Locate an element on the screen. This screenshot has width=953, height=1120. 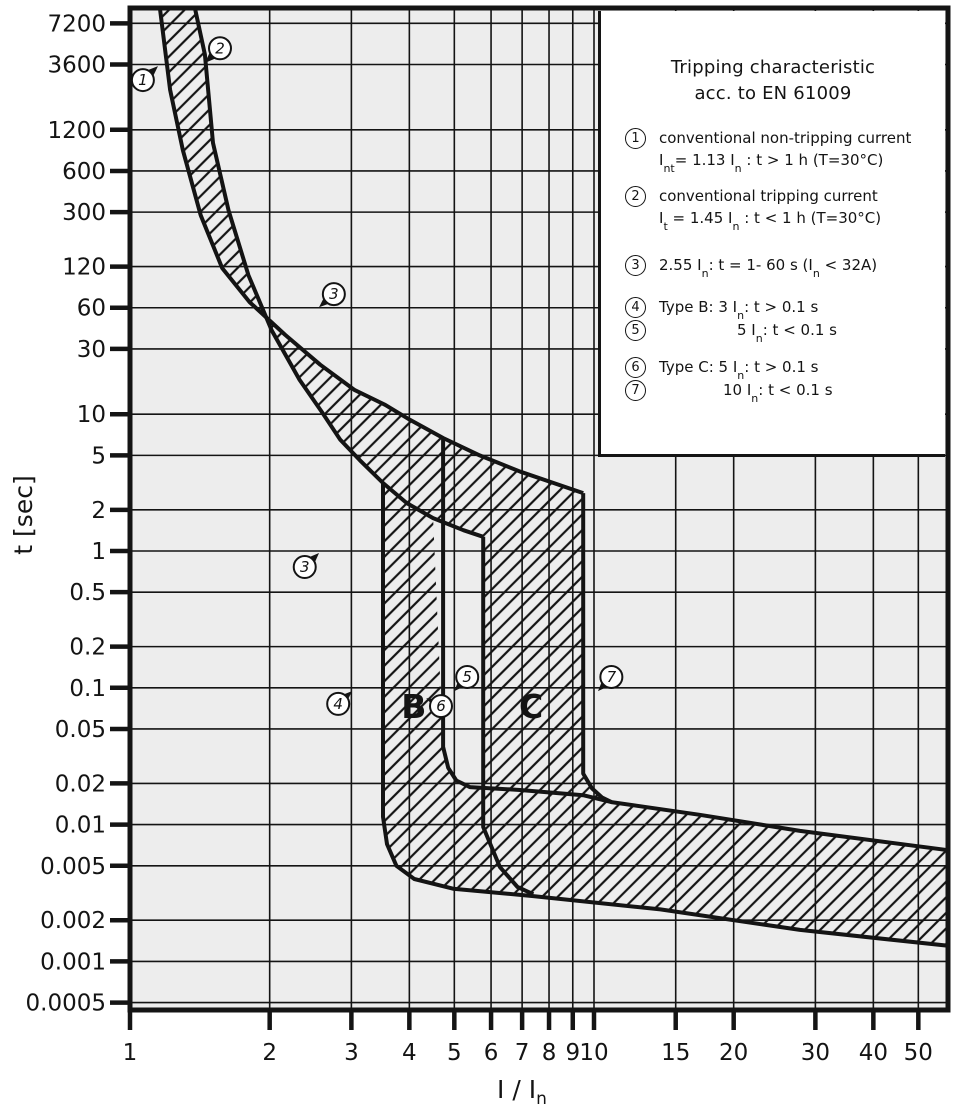
legend-item-number-badge: 7 is located at coordinates (635, 390).